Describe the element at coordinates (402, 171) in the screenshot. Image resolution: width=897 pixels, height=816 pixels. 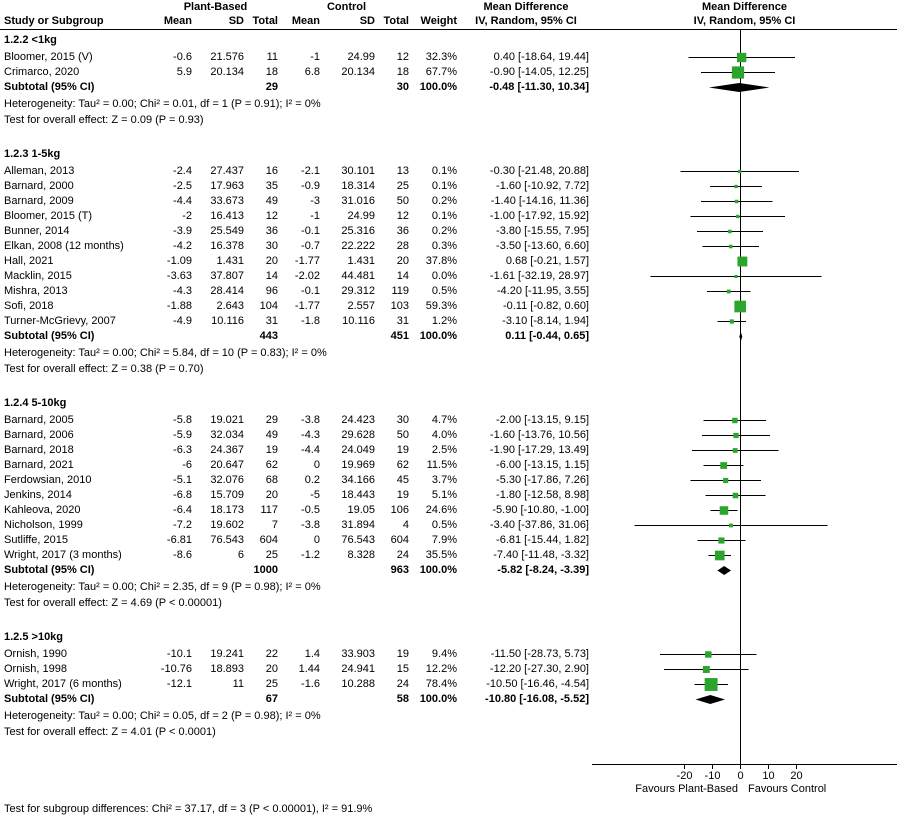
I see `c-total: 13` at that location.